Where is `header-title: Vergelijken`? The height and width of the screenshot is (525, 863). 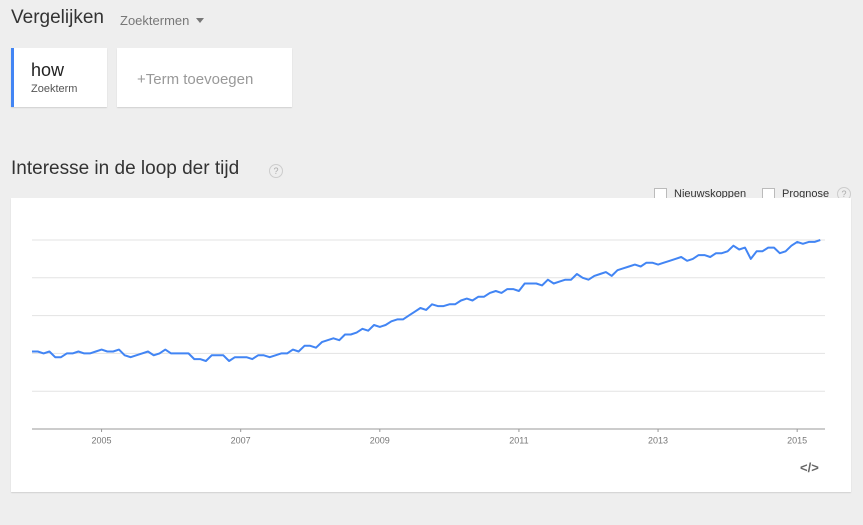 header-title: Vergelijken is located at coordinates (57, 17).